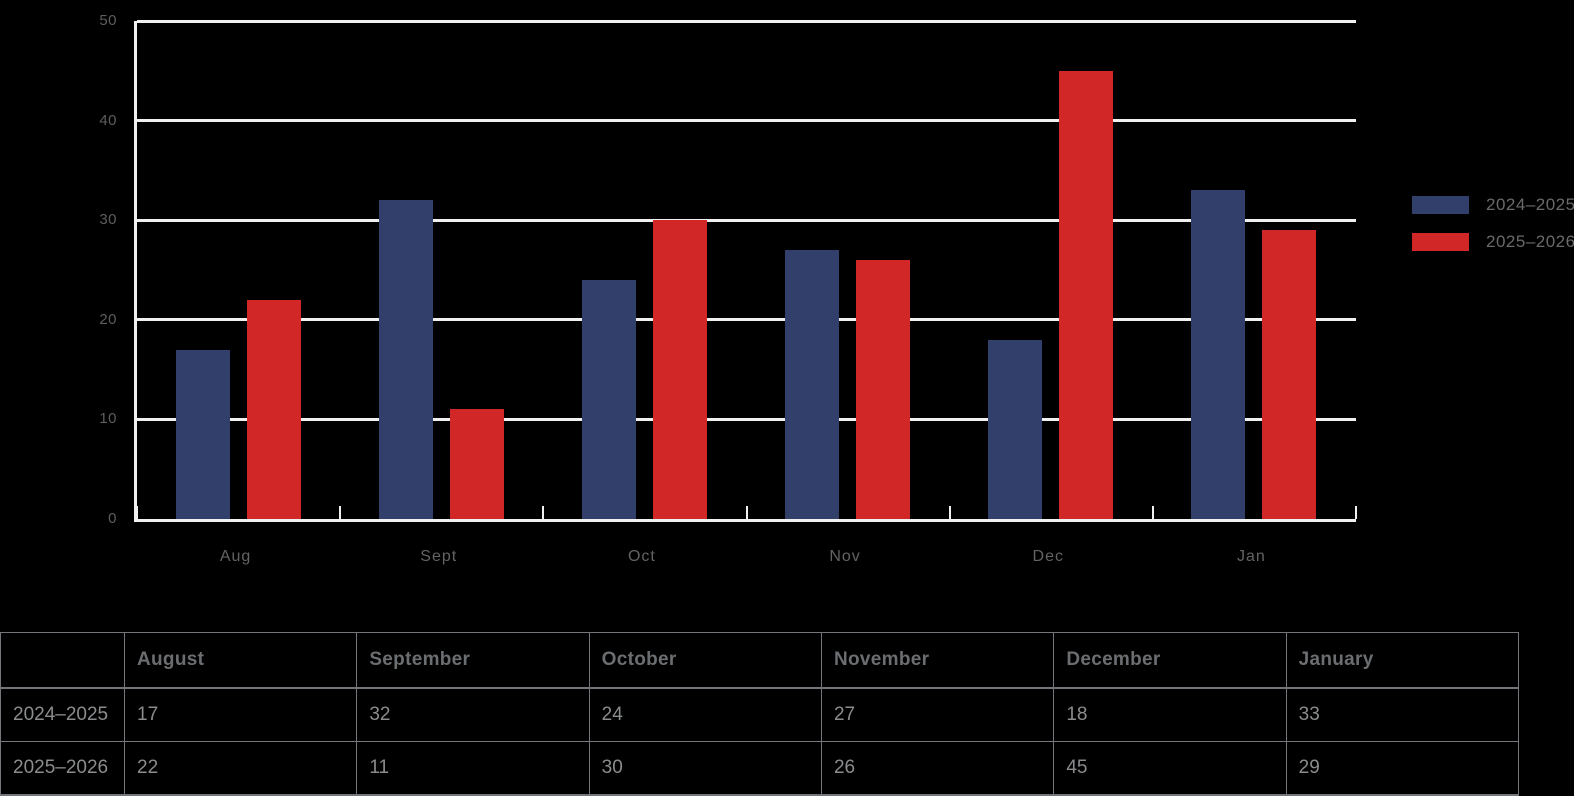 The height and width of the screenshot is (796, 1574). I want to click on table-cell: 27, so click(937, 714).